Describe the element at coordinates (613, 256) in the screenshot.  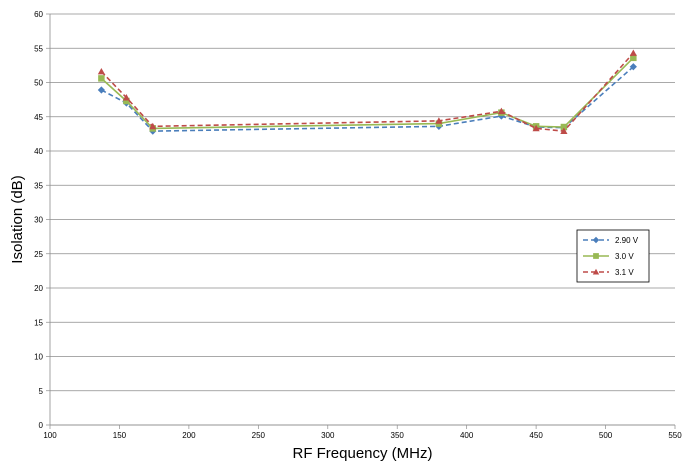
I see `legend: 2.90 V 3.0 V 3.1 V` at that location.